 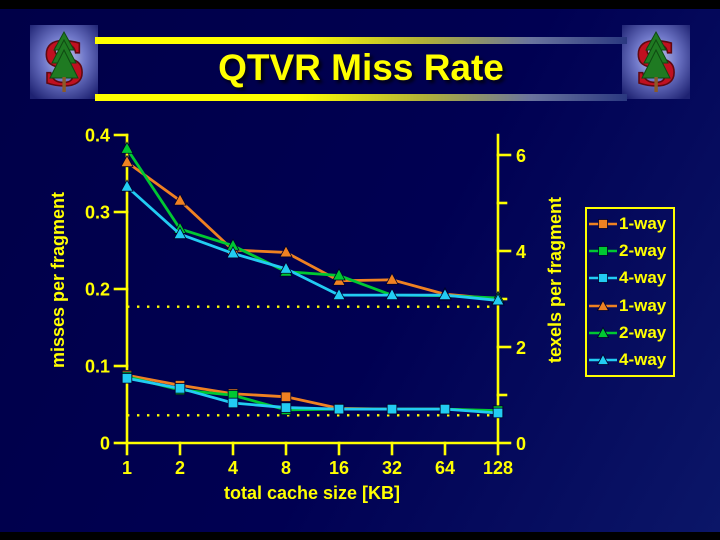 I want to click on left-y-axis-title: misses per fragment, so click(x=58, y=280).